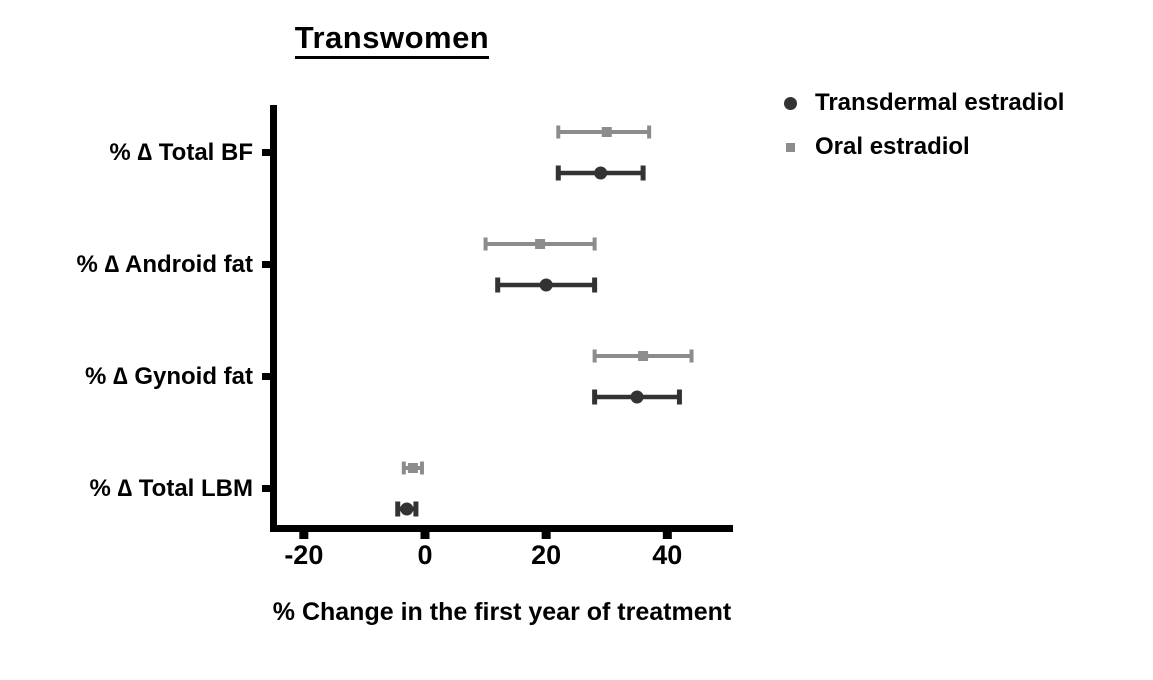  Describe the element at coordinates (171, 488) in the screenshot. I see `category-label: % ∆ Total LBM` at that location.